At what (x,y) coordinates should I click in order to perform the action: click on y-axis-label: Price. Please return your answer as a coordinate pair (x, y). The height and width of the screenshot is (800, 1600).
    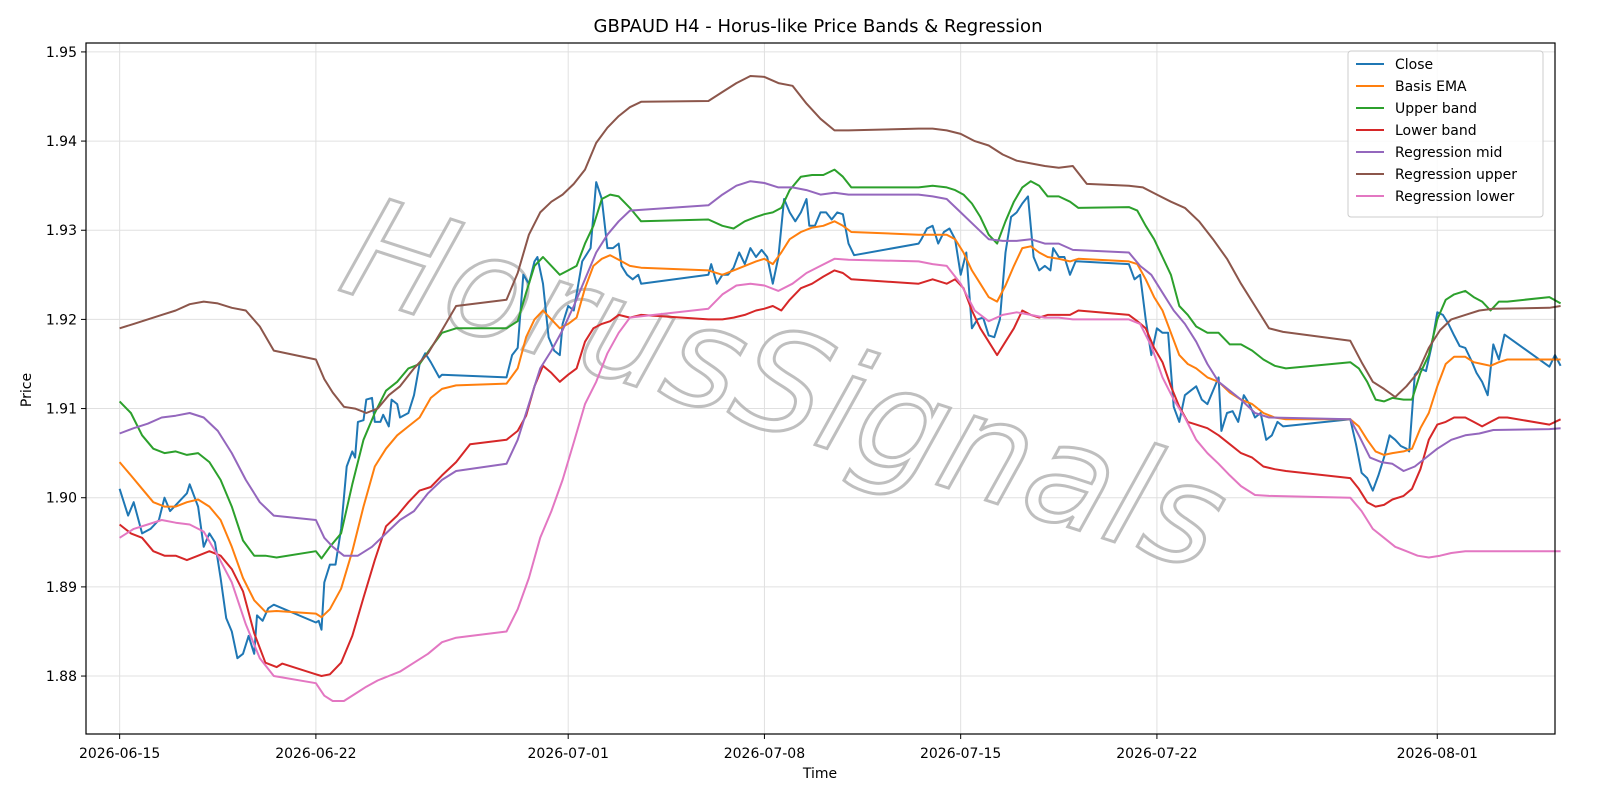
    Looking at the image, I should click on (27, 390).